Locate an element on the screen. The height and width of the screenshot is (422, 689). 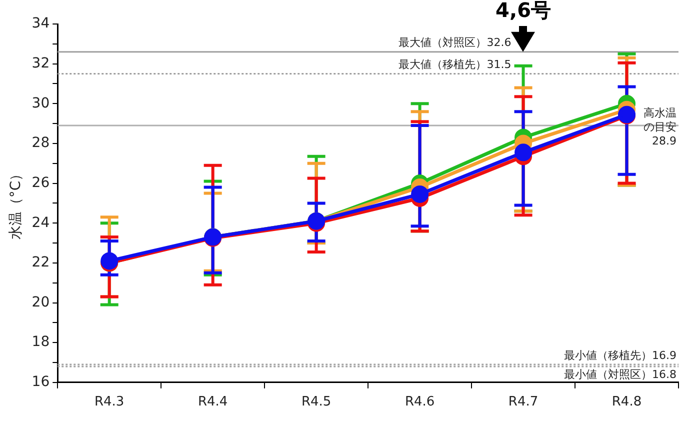
y-tick-label: 30 is located at coordinates (41, 103).